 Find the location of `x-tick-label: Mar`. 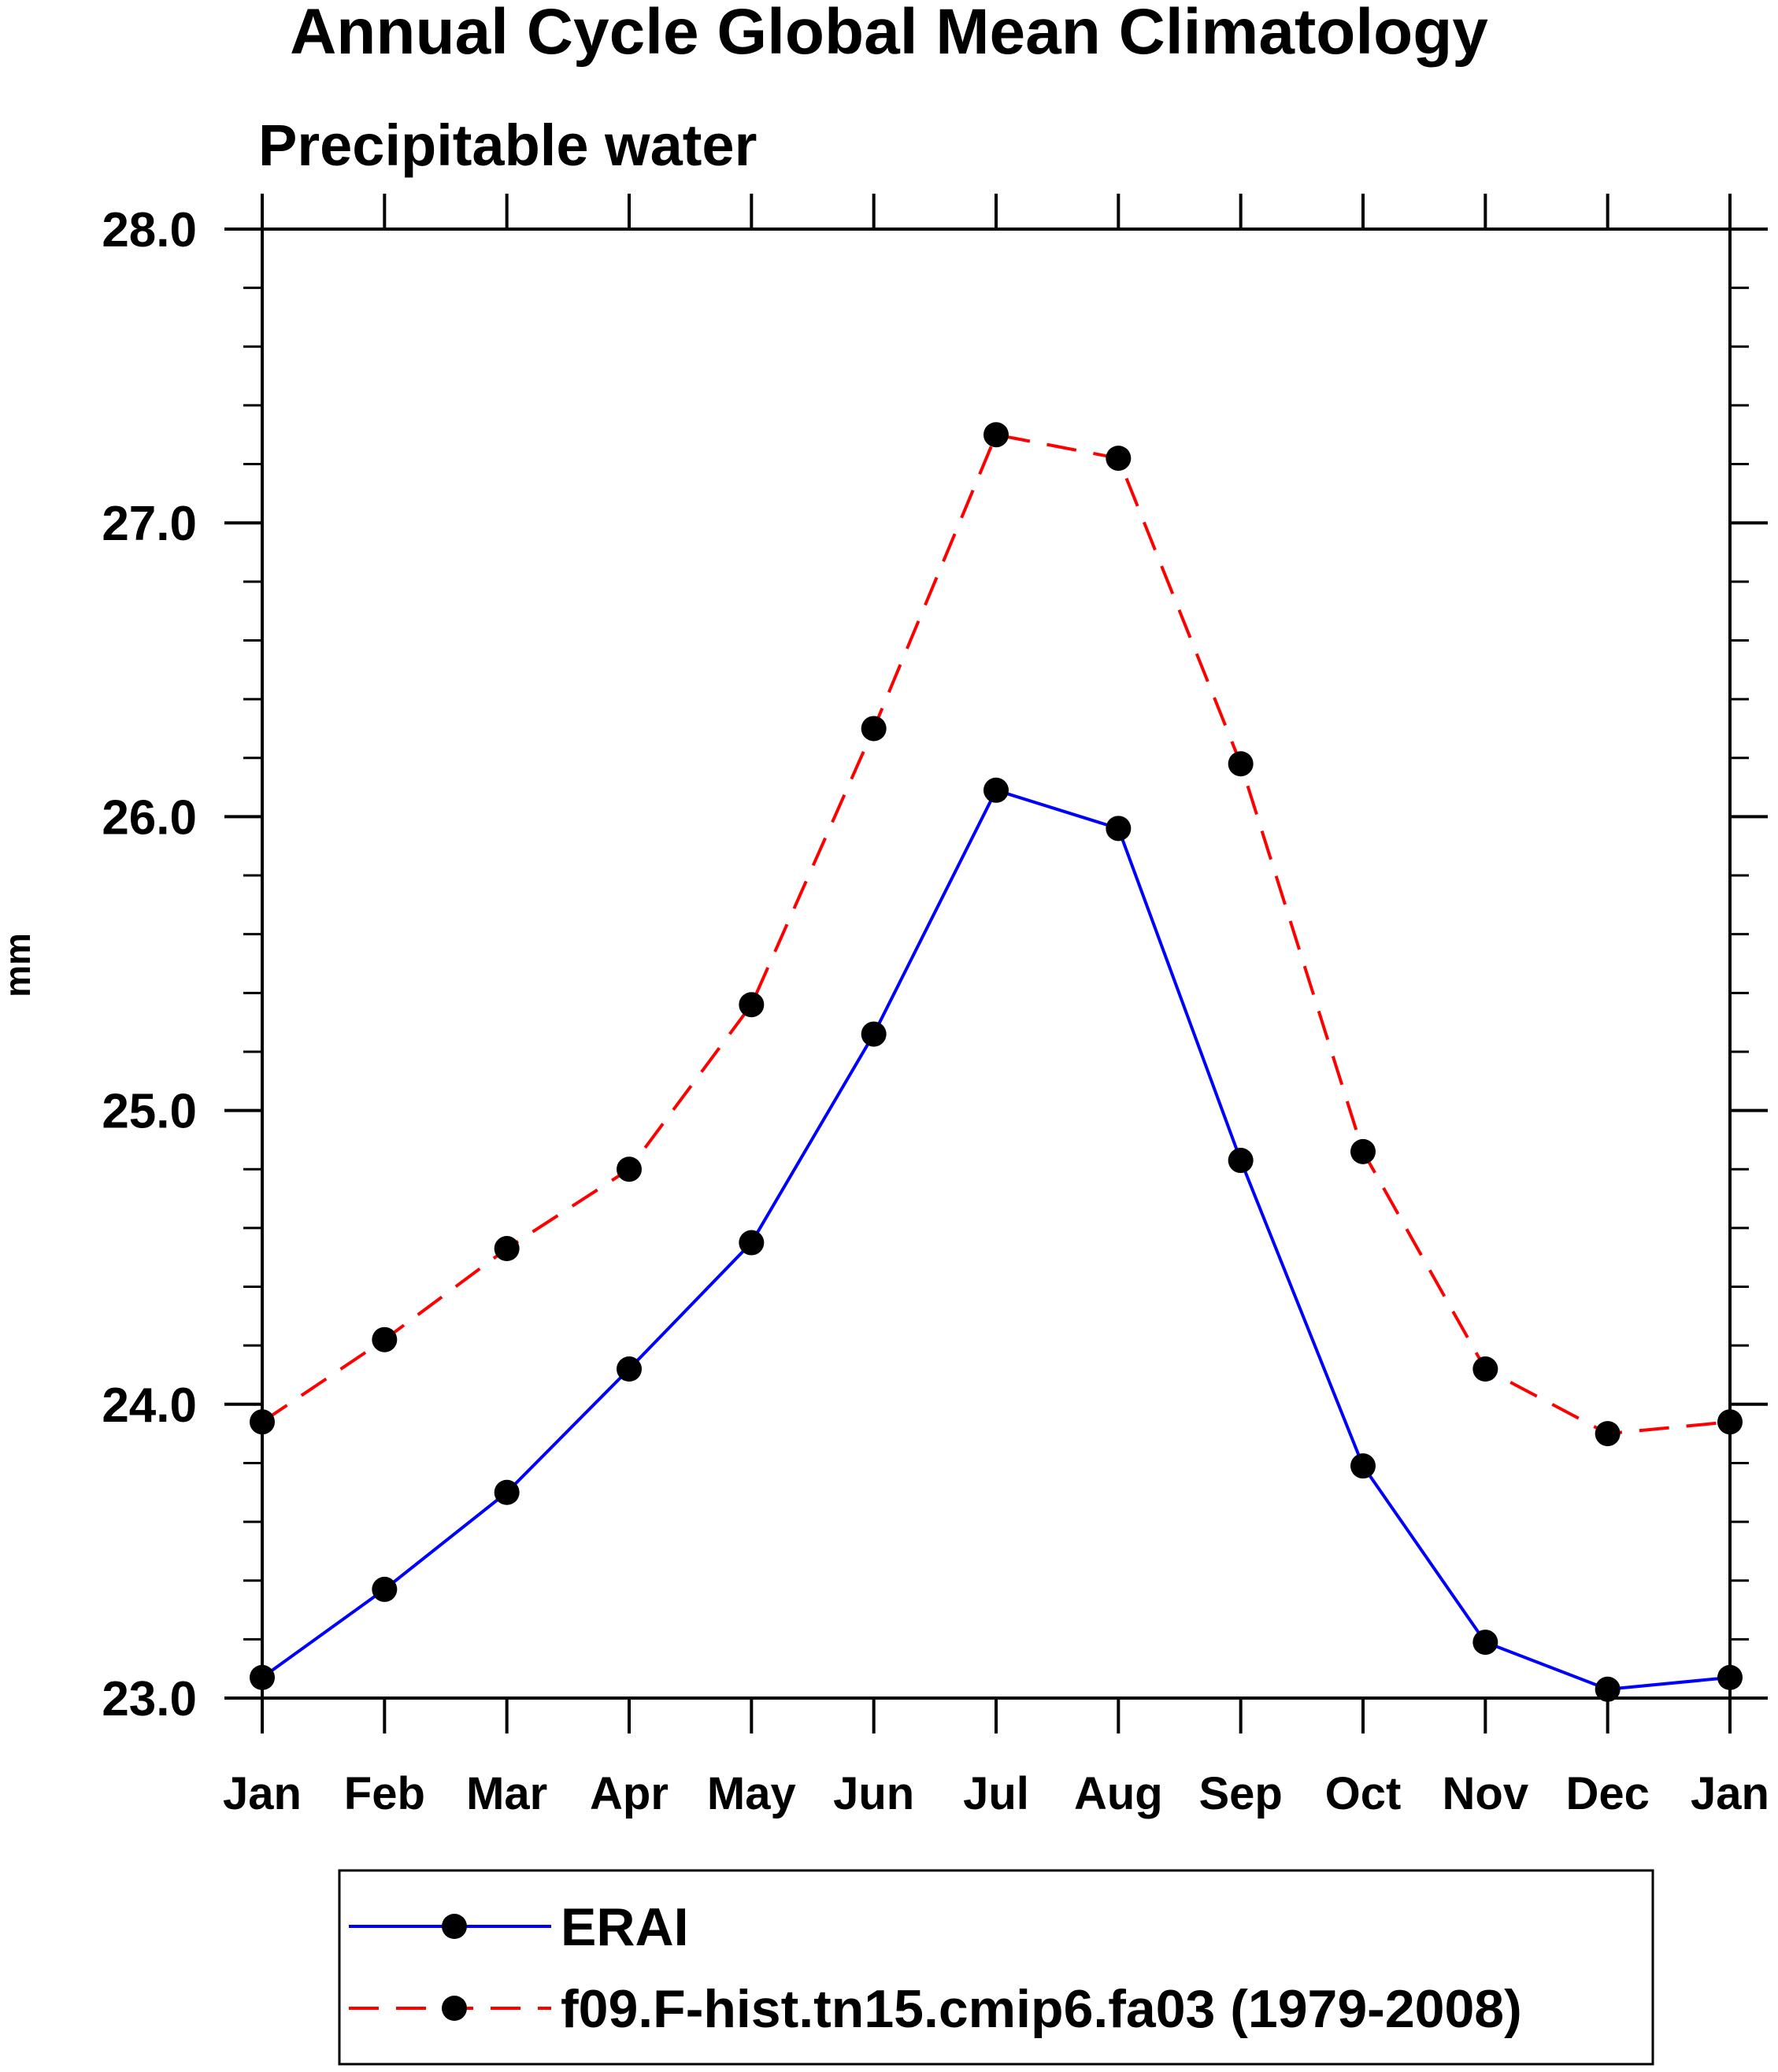

x-tick-label: Mar is located at coordinates (506, 1793).